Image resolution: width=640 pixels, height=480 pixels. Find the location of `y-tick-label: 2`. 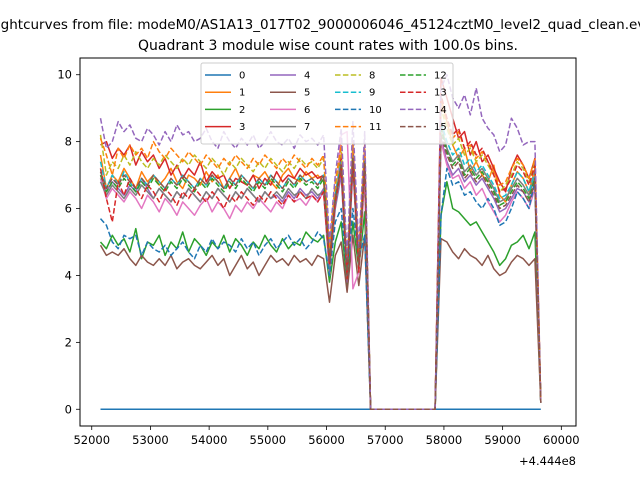

y-tick-label: 2 is located at coordinates (68, 342).